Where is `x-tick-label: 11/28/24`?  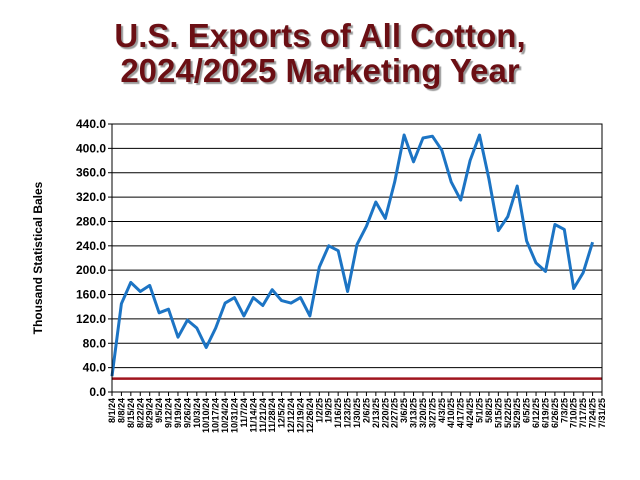
x-tick-label: 11/28/24 is located at coordinates (272, 415).